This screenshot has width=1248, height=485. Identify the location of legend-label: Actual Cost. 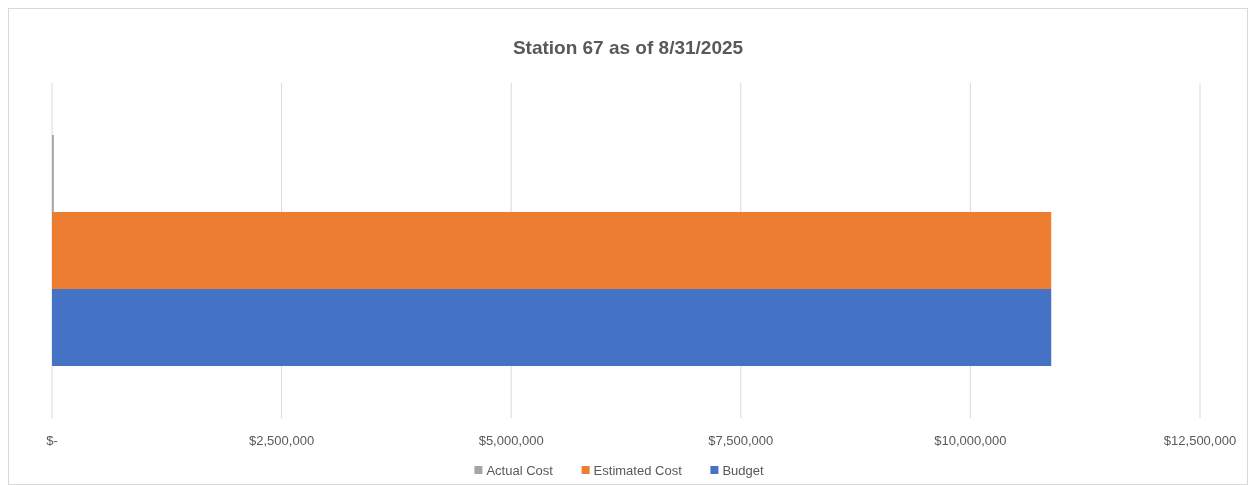
(520, 470).